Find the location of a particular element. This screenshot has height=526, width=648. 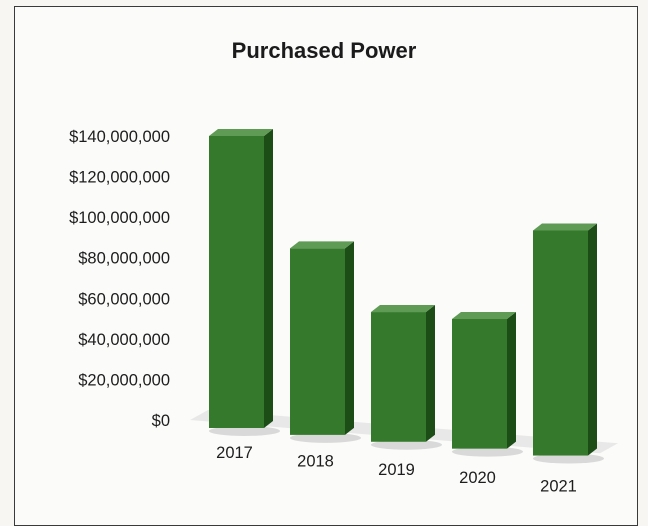

y-tick-label: $60,000,000 is located at coordinates (124, 299).